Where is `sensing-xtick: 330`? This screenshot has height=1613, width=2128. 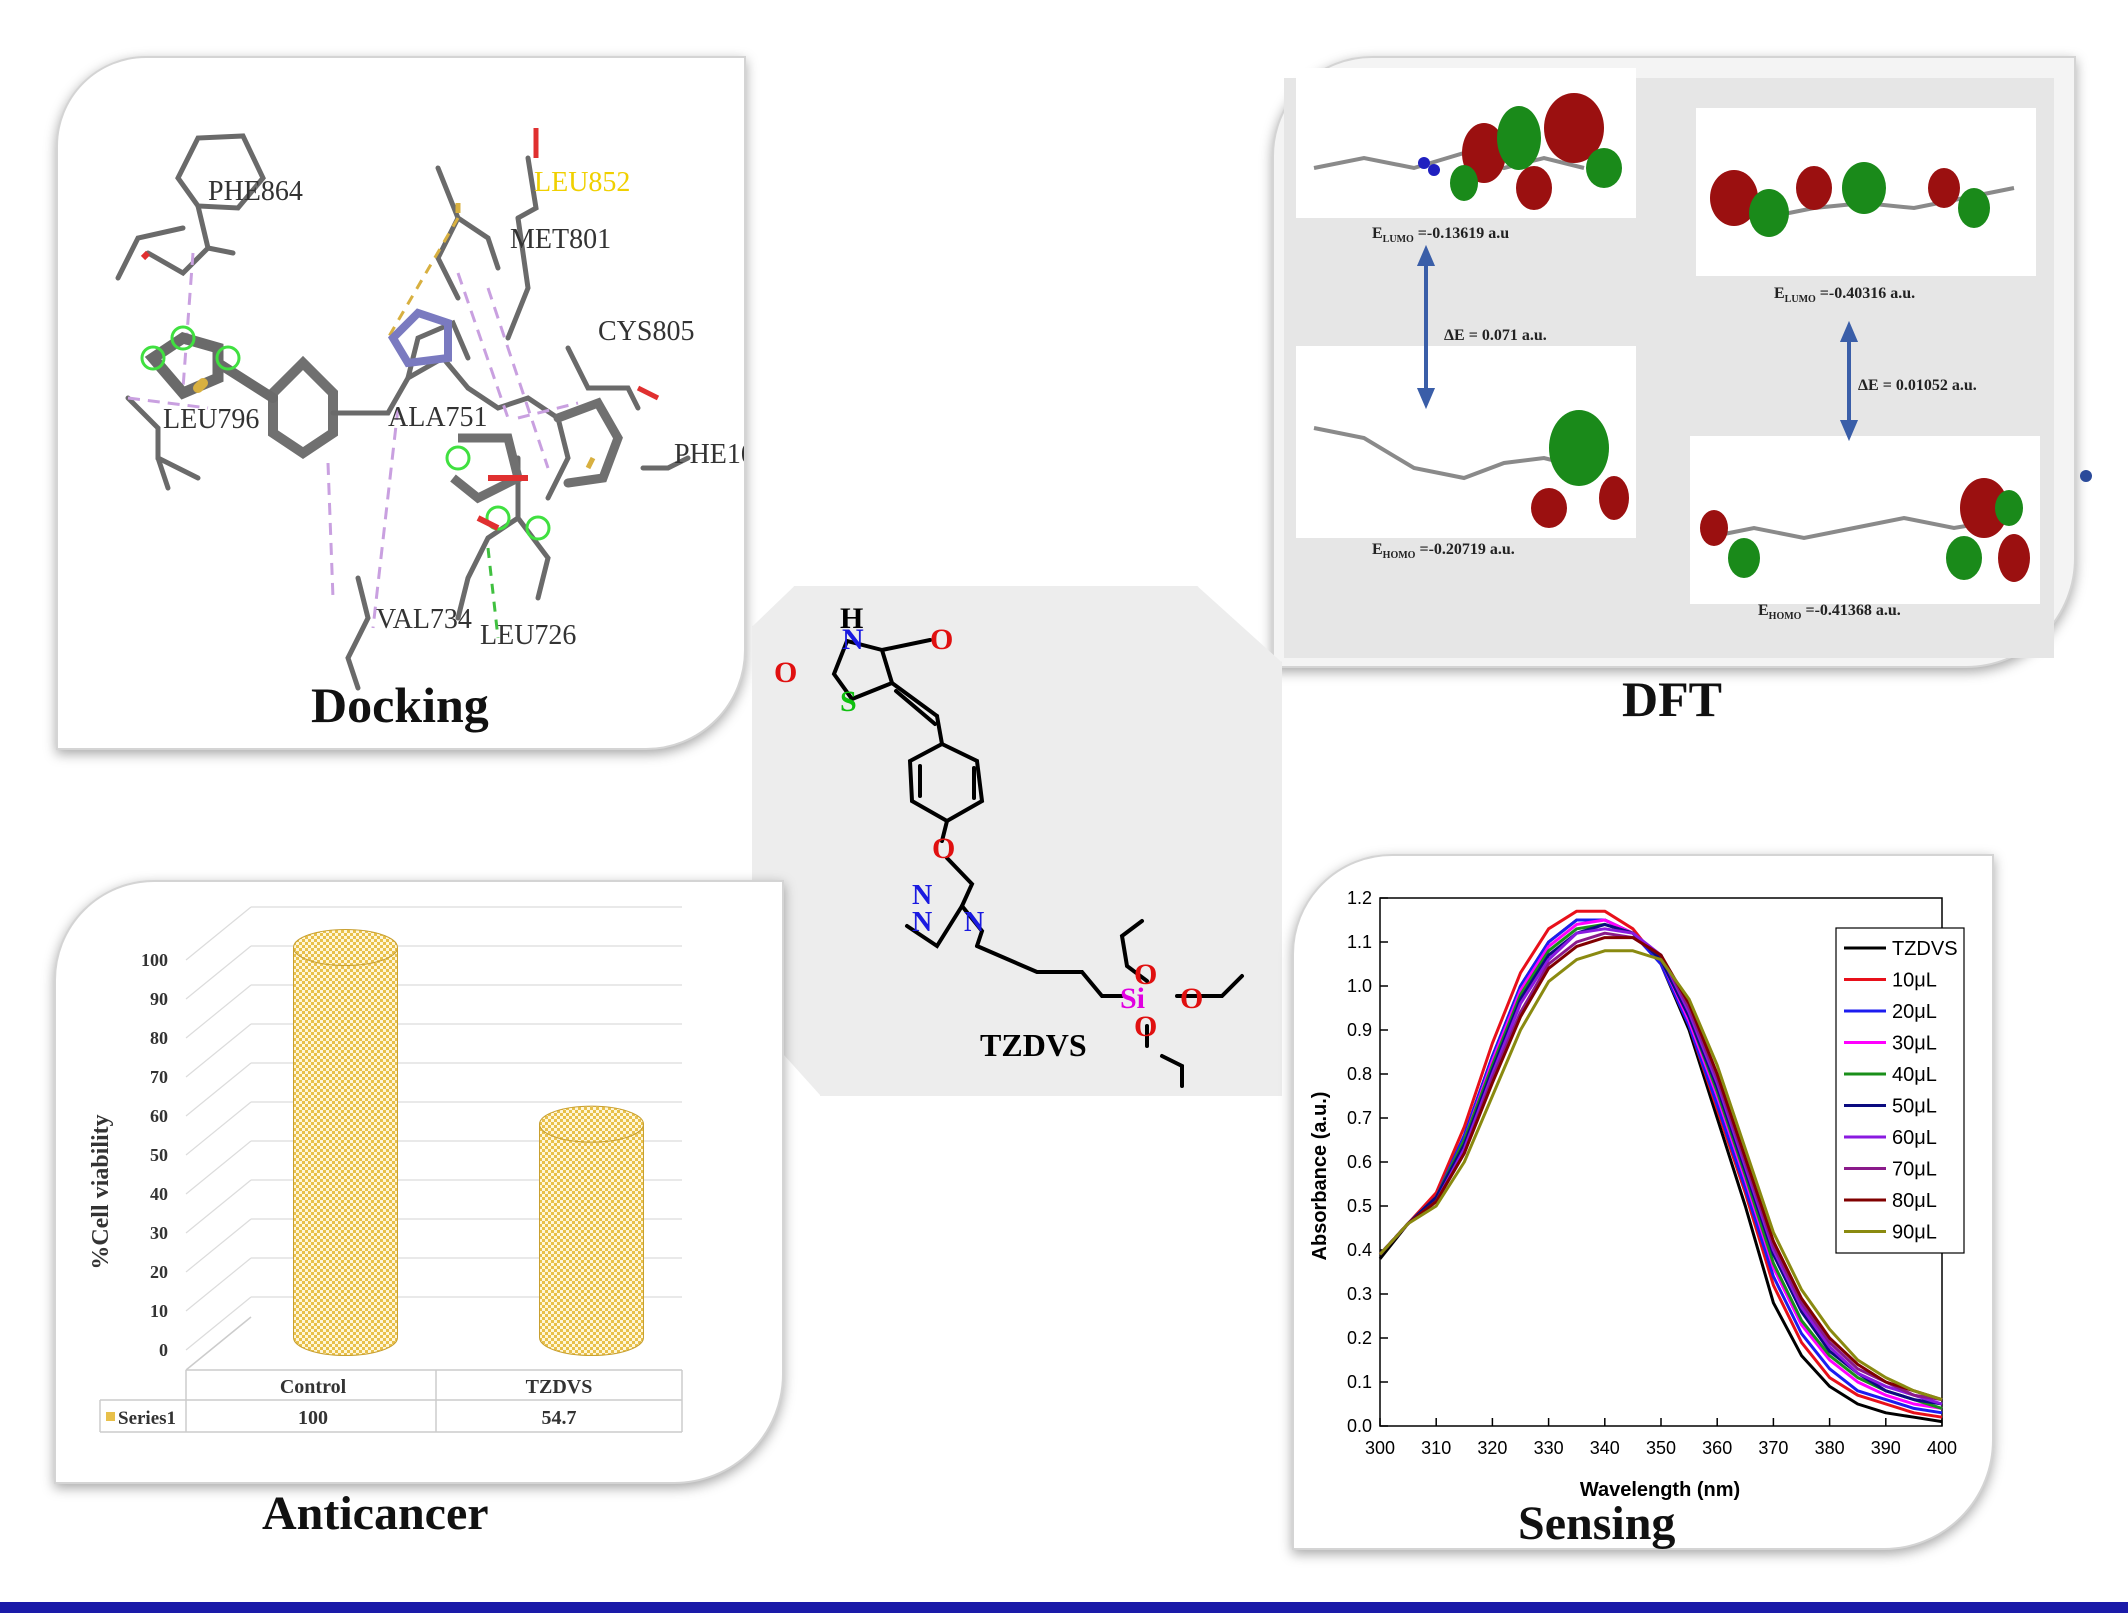 sensing-xtick: 330 is located at coordinates (1549, 1448).